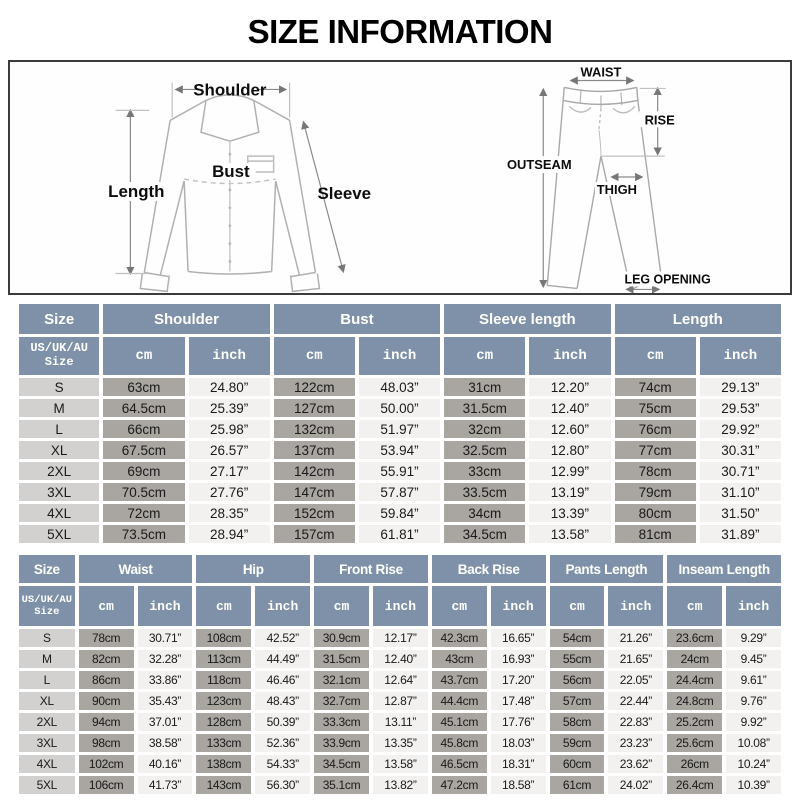 Image resolution: width=800 pixels, height=812 pixels. What do you see at coordinates (753, 722) in the screenshot?
I see `inch-value-cell: 9.92”` at bounding box center [753, 722].